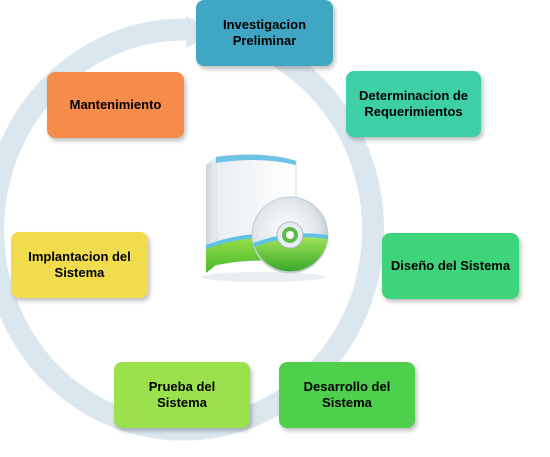  I want to click on stage-implantacion-sistema: Implantacion del Sistema, so click(79, 265).